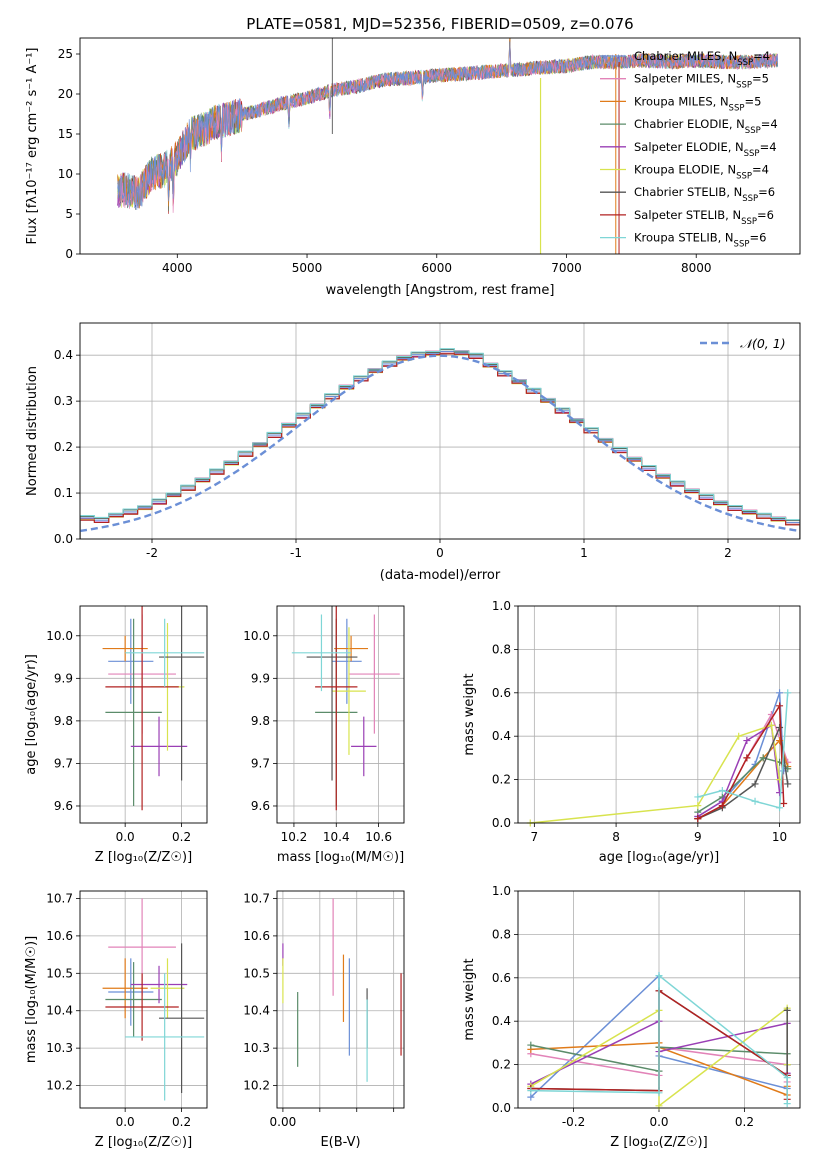  I want to click on x-tick-label: 5000, so click(307, 268).